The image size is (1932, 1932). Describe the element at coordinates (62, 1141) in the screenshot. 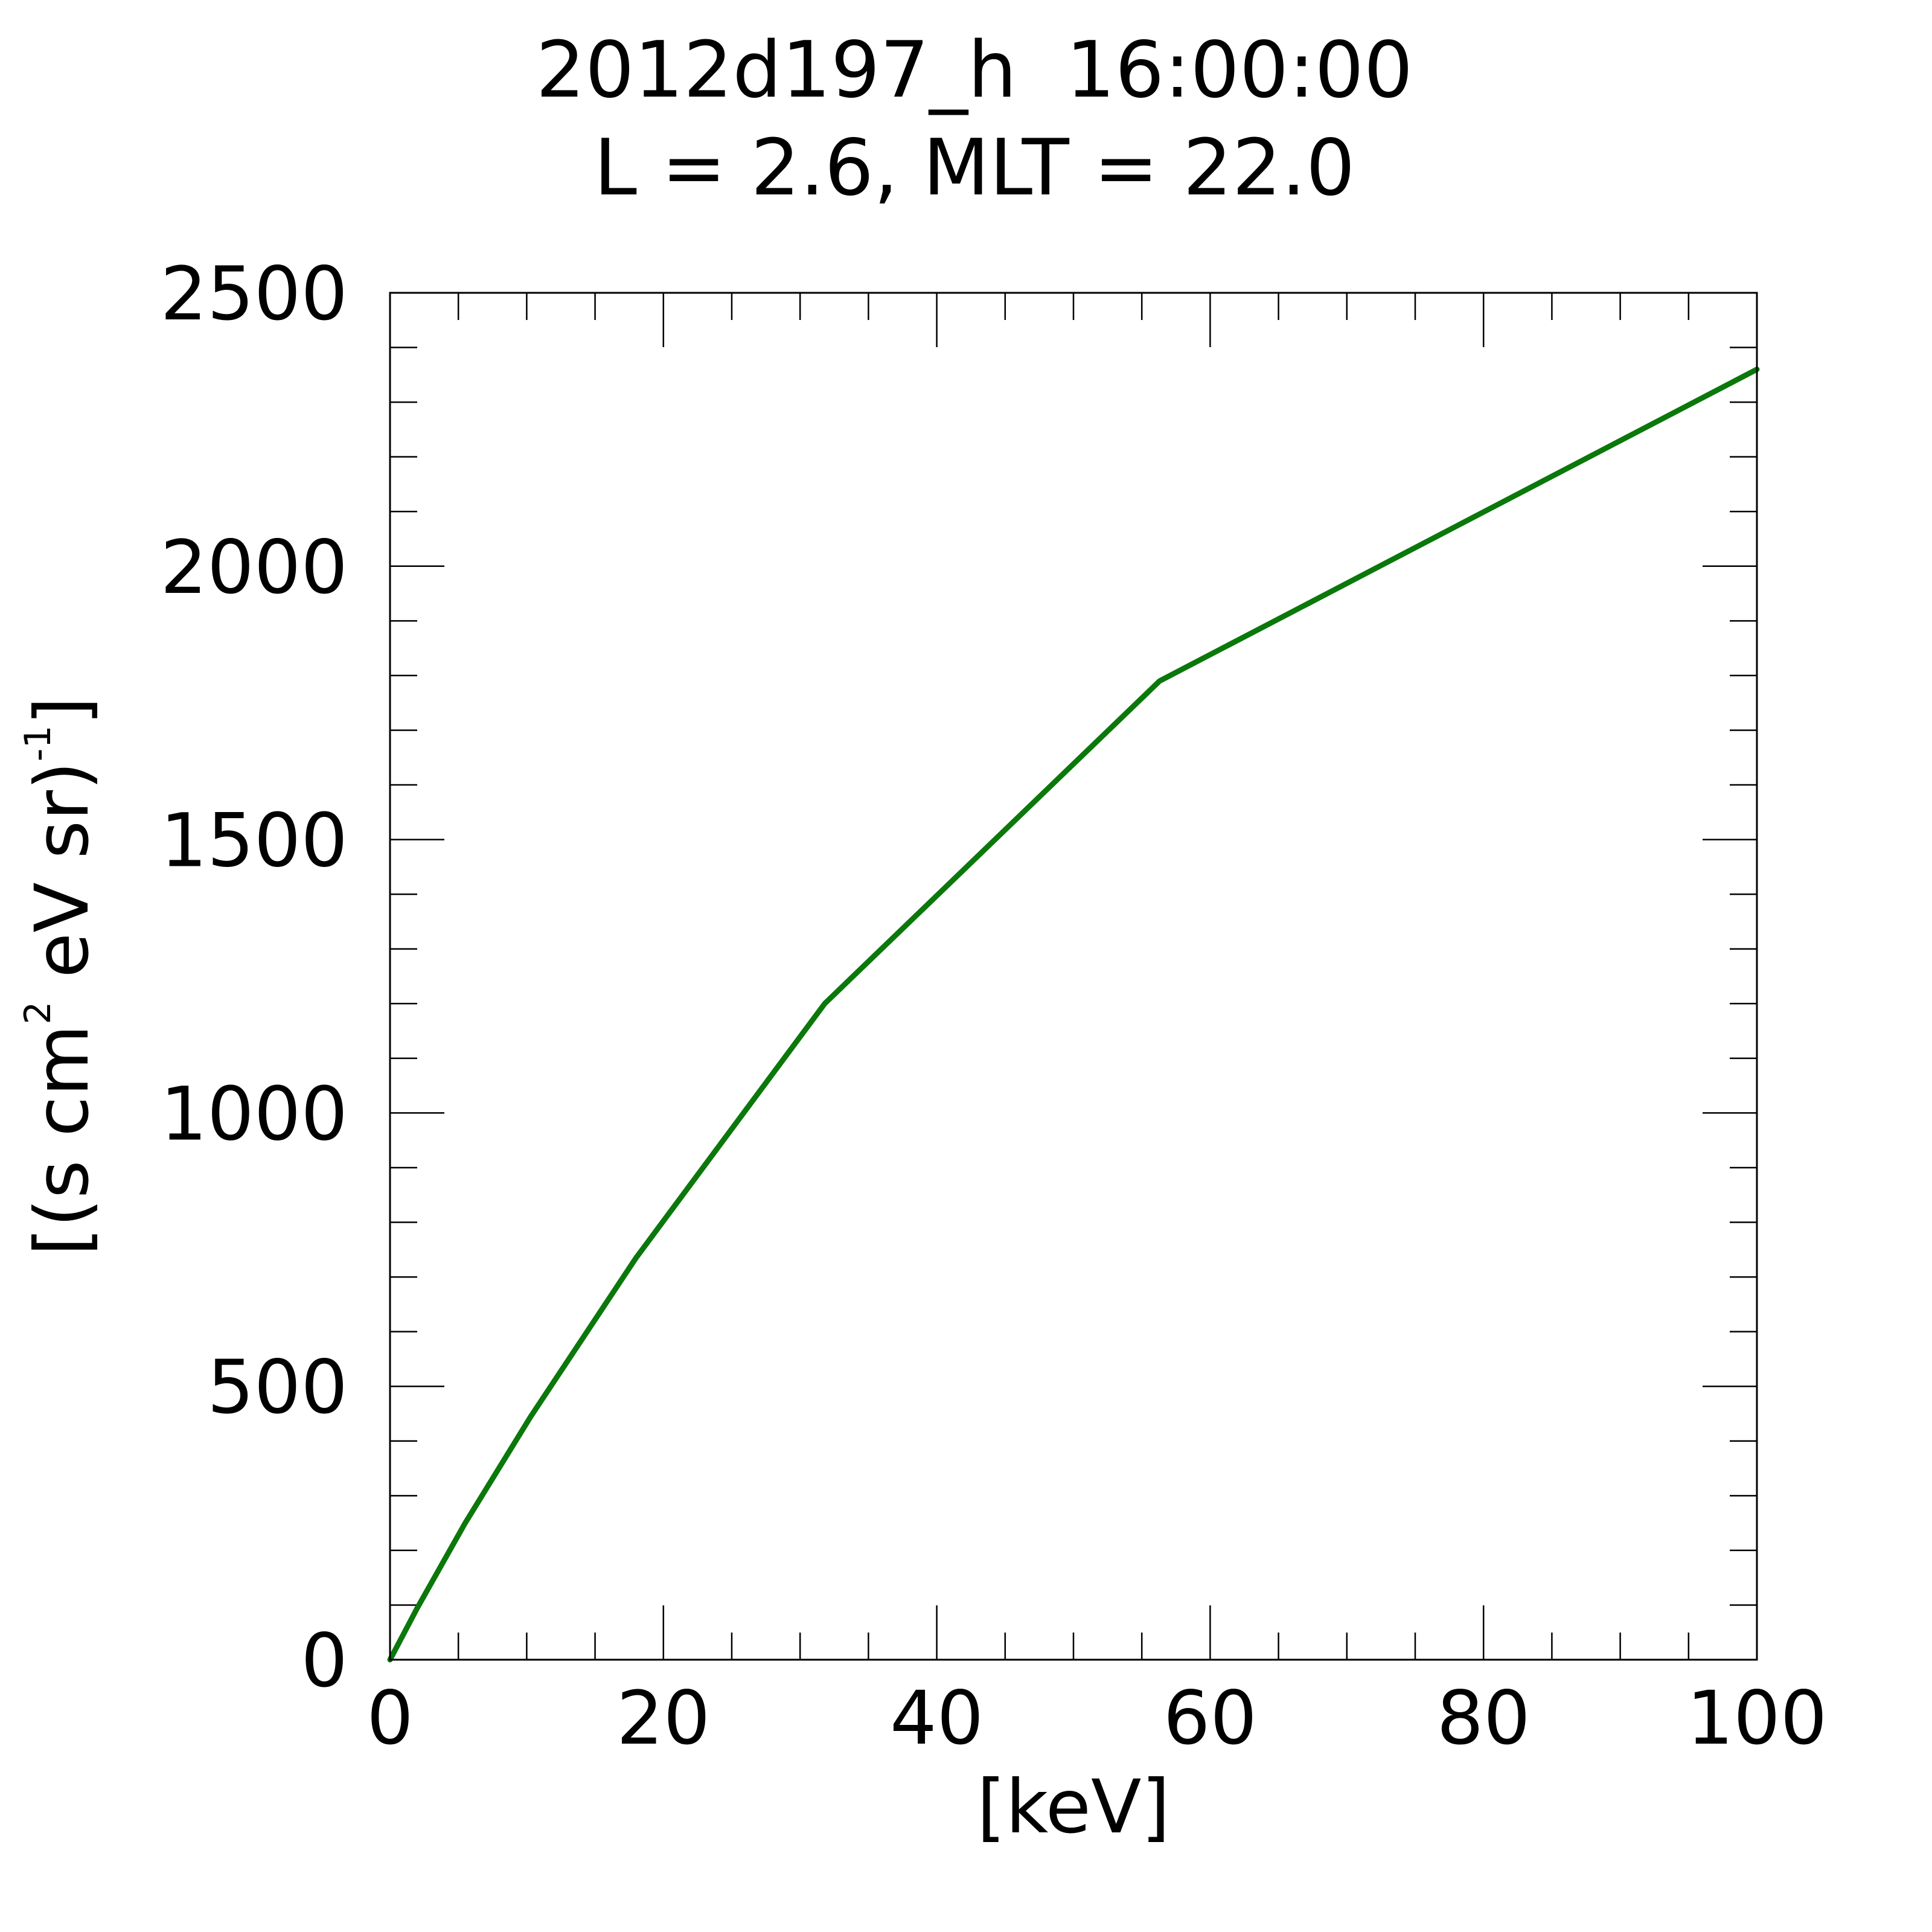

I see `y-axis-label-prefix: [(s cm` at that location.